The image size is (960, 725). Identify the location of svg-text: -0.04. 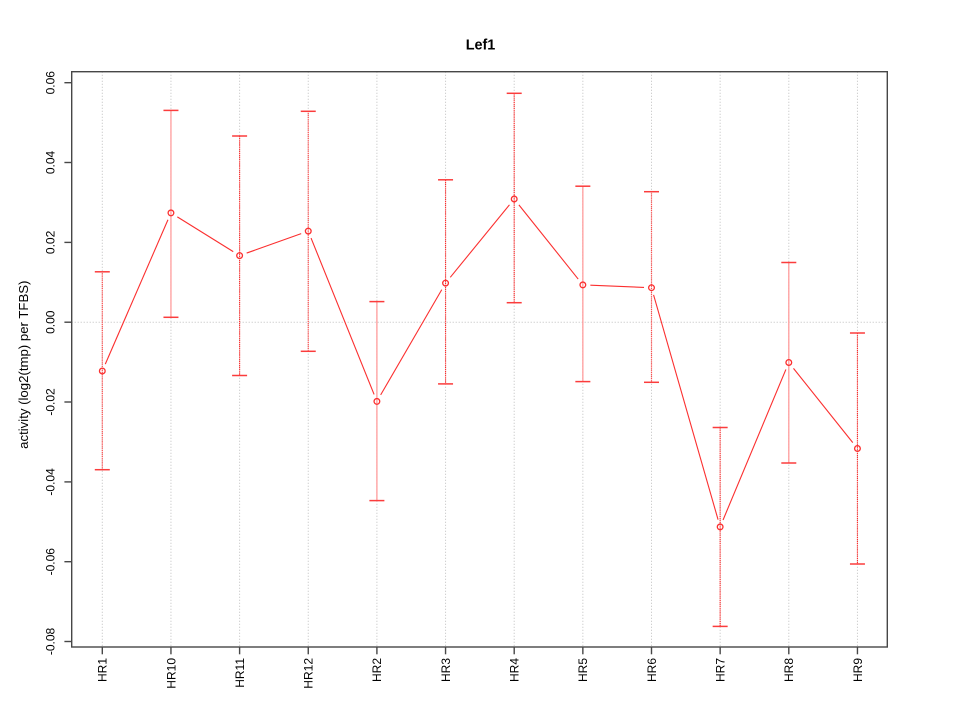
(51, 482).